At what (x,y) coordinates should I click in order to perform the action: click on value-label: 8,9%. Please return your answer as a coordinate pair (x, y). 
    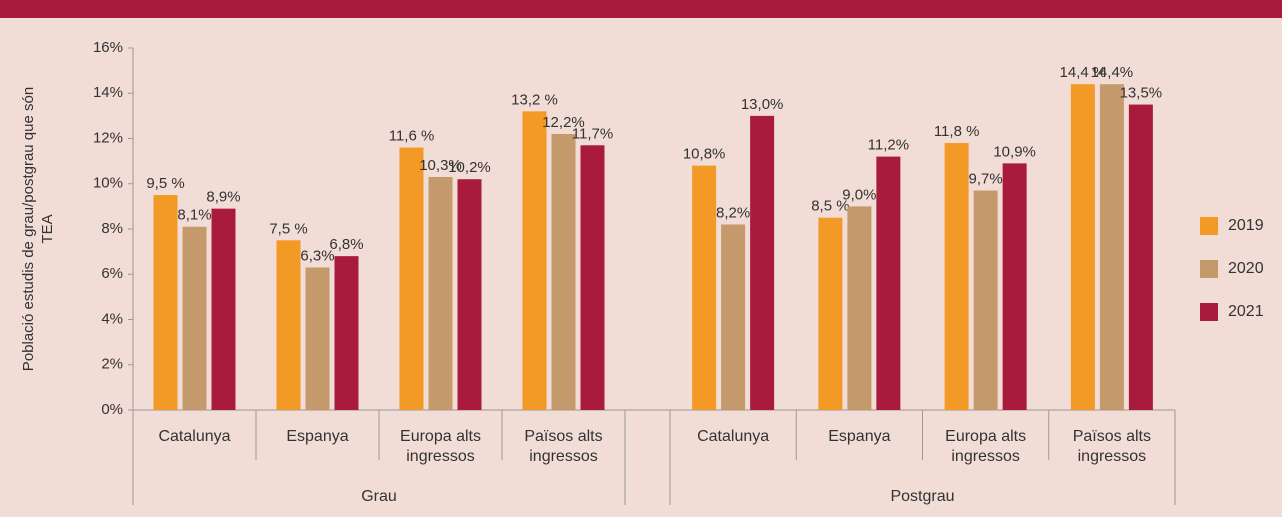
    Looking at the image, I should click on (223, 197).